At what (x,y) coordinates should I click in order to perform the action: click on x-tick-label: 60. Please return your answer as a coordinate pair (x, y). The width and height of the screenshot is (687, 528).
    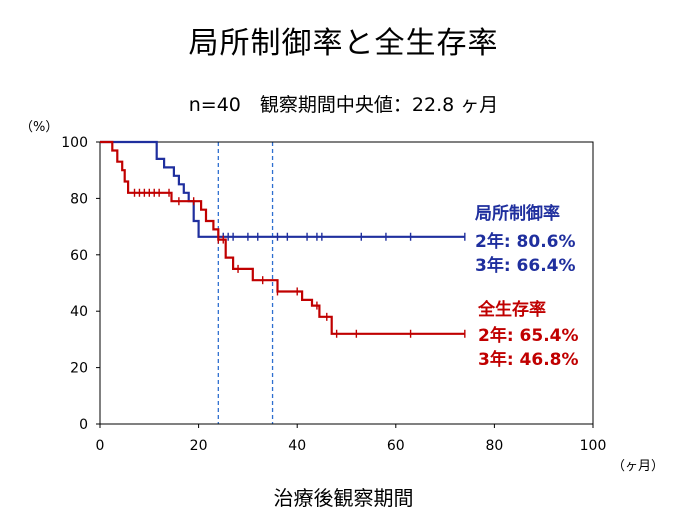
    Looking at the image, I should click on (396, 446).